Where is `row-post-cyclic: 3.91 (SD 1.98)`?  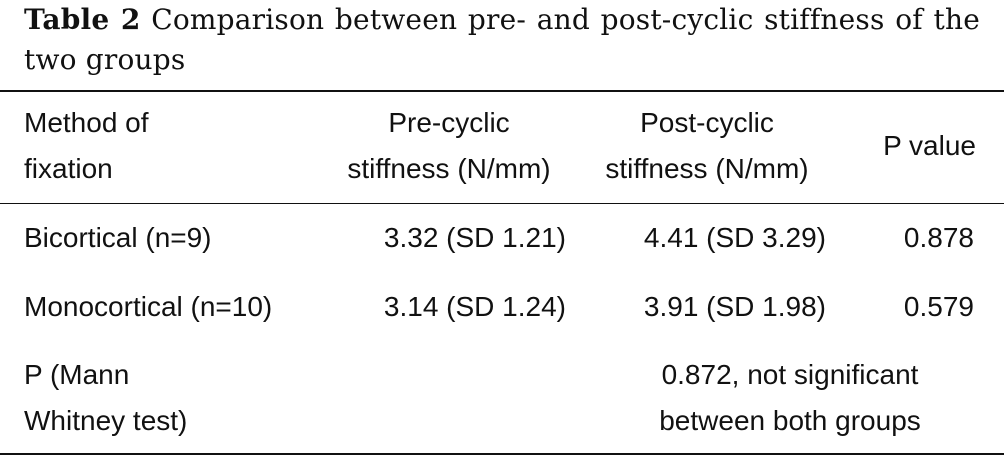
row-post-cyclic: 3.91 (SD 1.98) is located at coordinates (734, 306).